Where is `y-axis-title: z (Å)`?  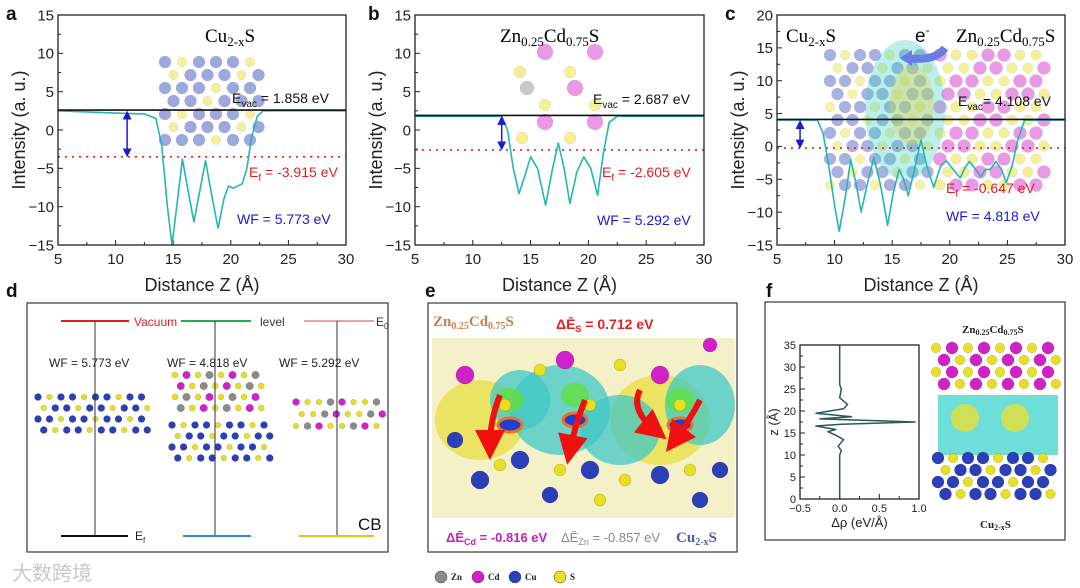
y-axis-title: z (Å) is located at coordinates (773, 421).